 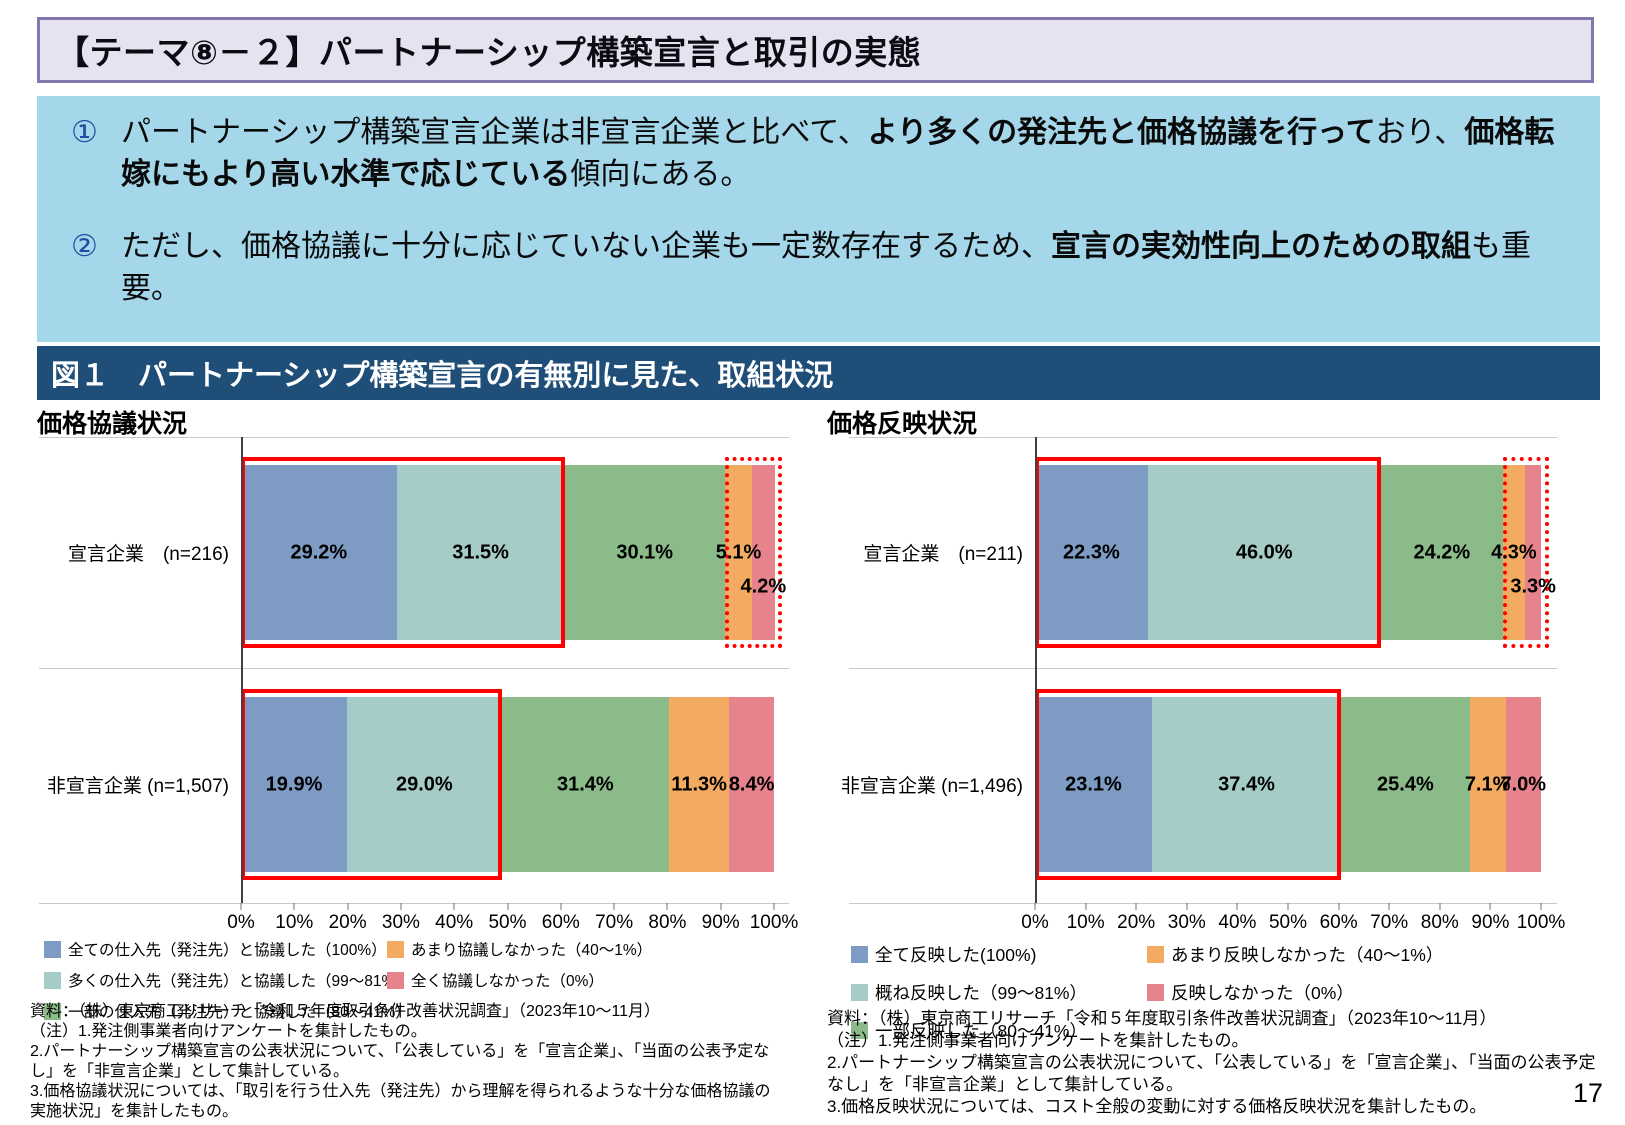 I want to click on bar-value-label: 22.3%, so click(x=1091, y=552).